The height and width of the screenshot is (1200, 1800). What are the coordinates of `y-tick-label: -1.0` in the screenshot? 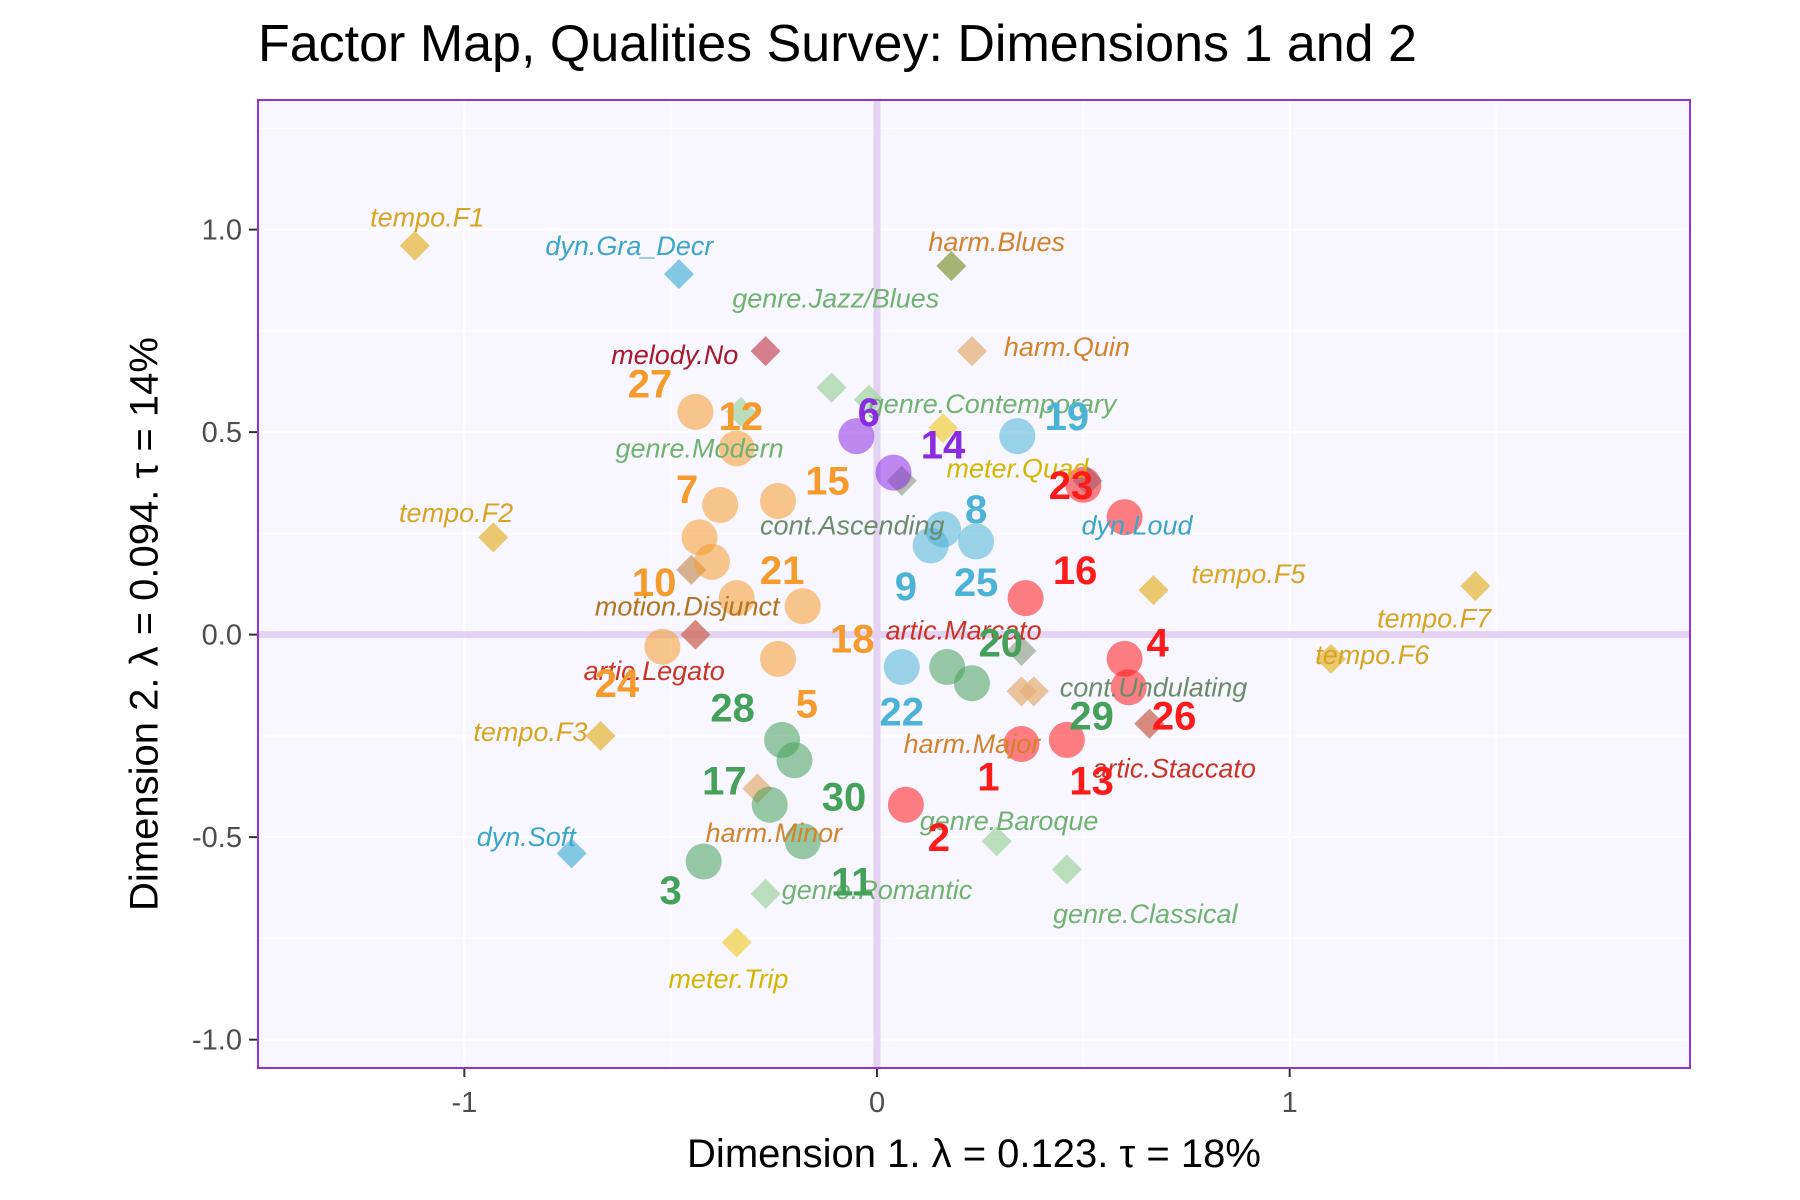 It's located at (217, 1041).